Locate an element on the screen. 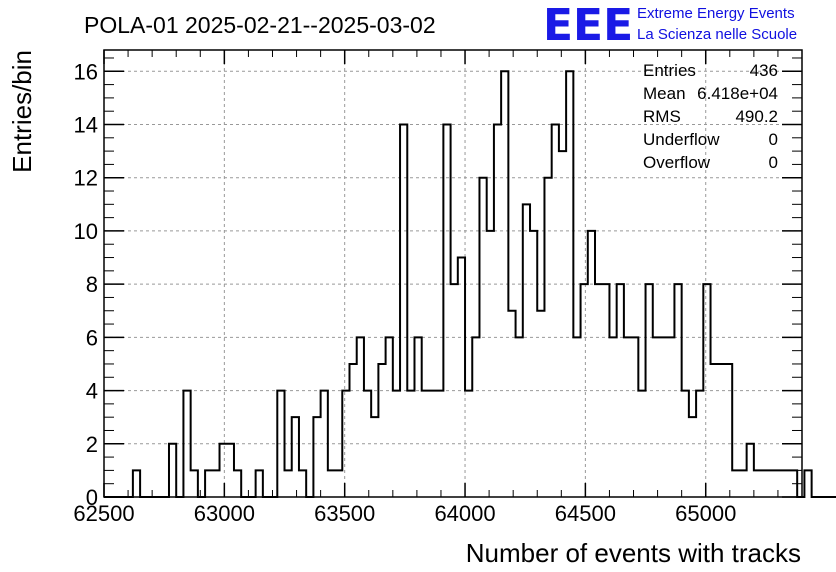 This screenshot has width=836, height=572. stats-mean-label: Mean is located at coordinates (664, 93).